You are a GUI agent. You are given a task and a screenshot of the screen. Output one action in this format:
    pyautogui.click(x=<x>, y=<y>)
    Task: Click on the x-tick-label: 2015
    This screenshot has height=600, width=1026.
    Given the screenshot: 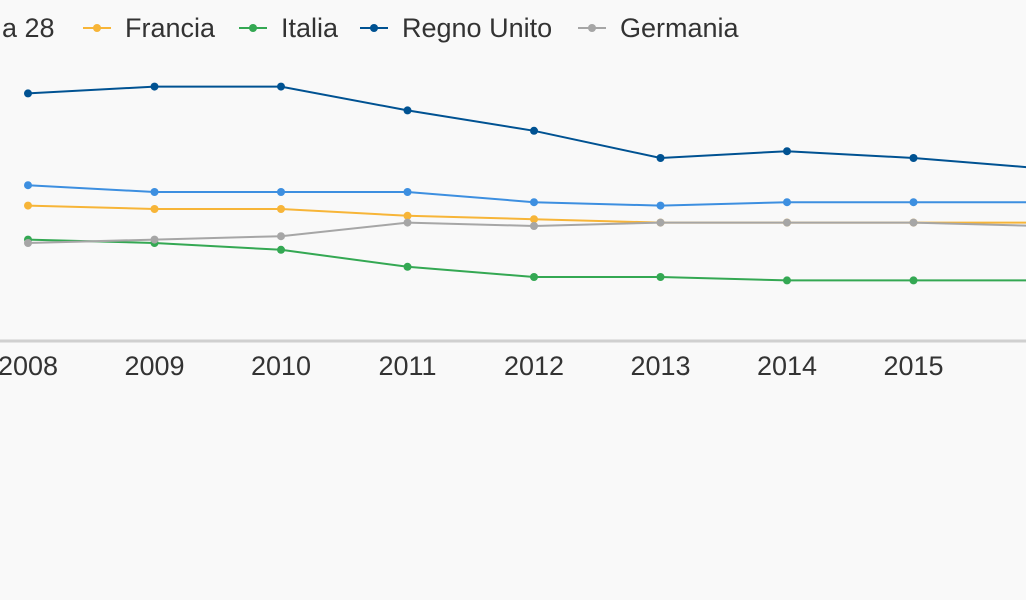 What is the action you would take?
    pyautogui.click(x=913, y=366)
    